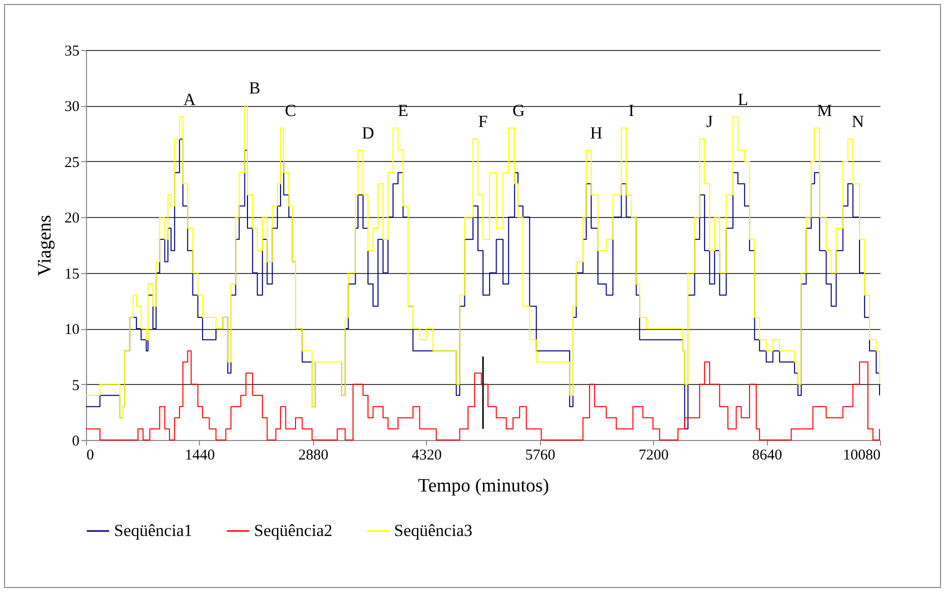 The image size is (947, 594). What do you see at coordinates (72, 330) in the screenshot?
I see `y-tick-label: 10` at bounding box center [72, 330].